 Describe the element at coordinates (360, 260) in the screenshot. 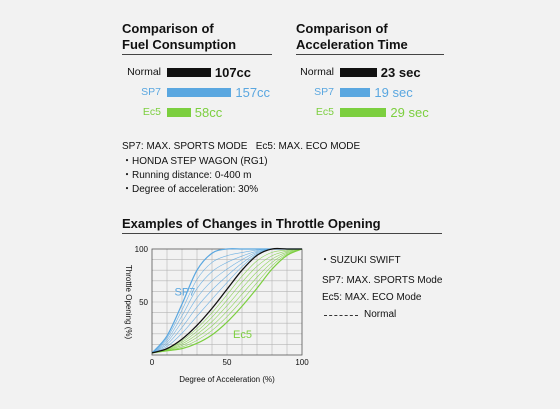

I see `legend-vehicle: ・SUZUKI SWIFT` at that location.